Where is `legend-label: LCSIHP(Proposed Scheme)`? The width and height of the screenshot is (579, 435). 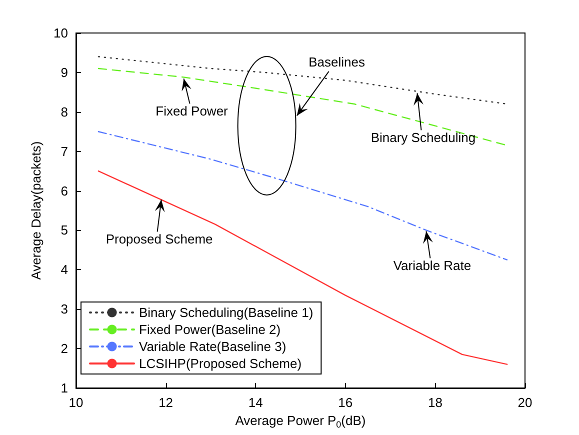 legend-label: LCSIHP(Proposed Scheme) is located at coordinates (220, 363).